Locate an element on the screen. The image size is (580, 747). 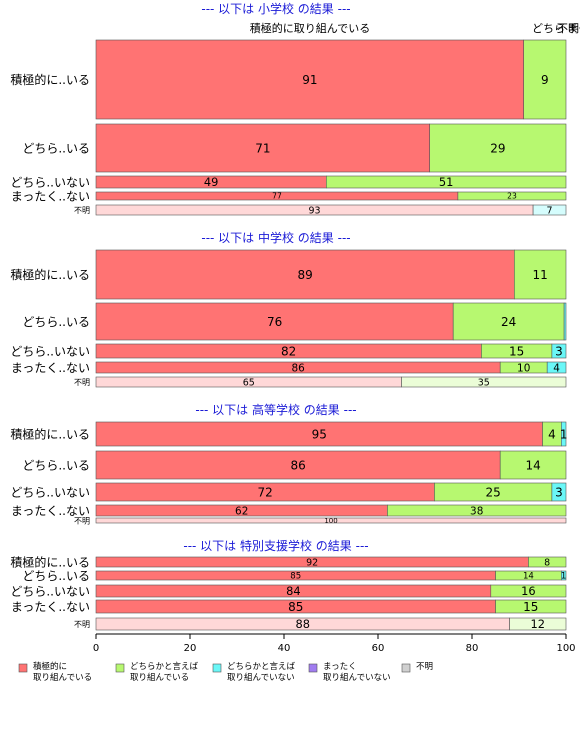
header-label-notatall: まった is located at coordinates (573, 28).